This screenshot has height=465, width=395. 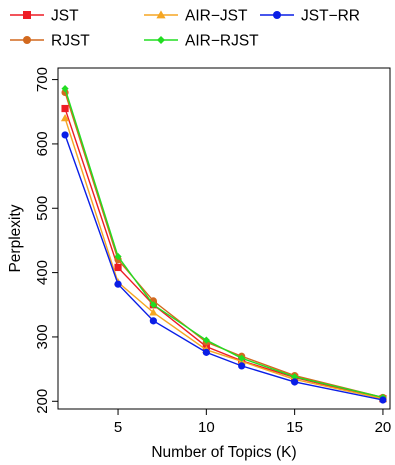 I want to click on legend-label: JST−RR, so click(x=330, y=16).